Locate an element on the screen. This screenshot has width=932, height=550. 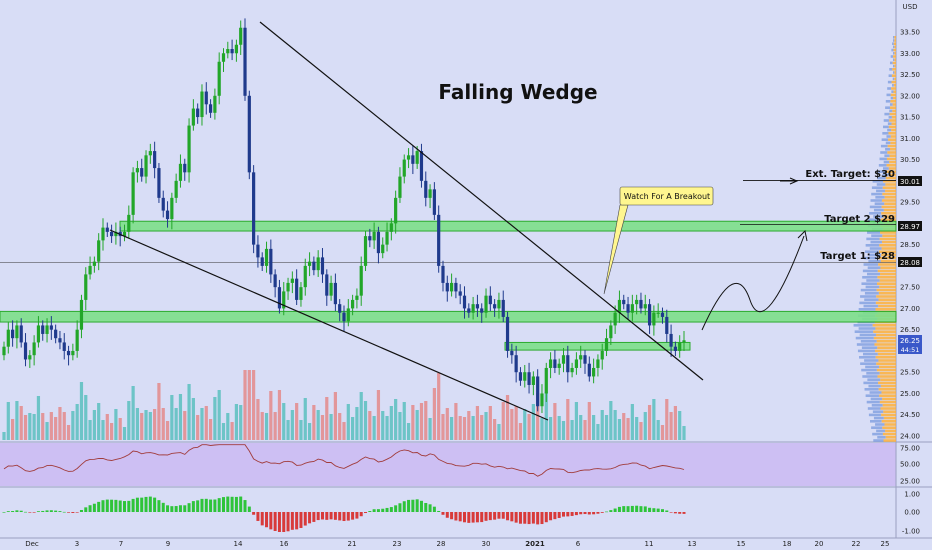
resistance-zone is located at coordinates (448, 316).